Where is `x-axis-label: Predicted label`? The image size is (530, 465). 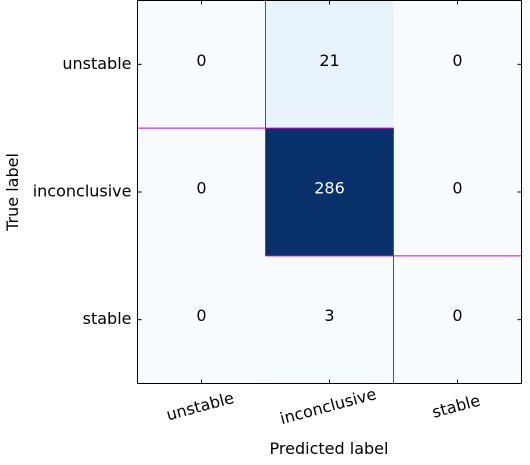
x-axis-label: Predicted label is located at coordinates (329, 448).